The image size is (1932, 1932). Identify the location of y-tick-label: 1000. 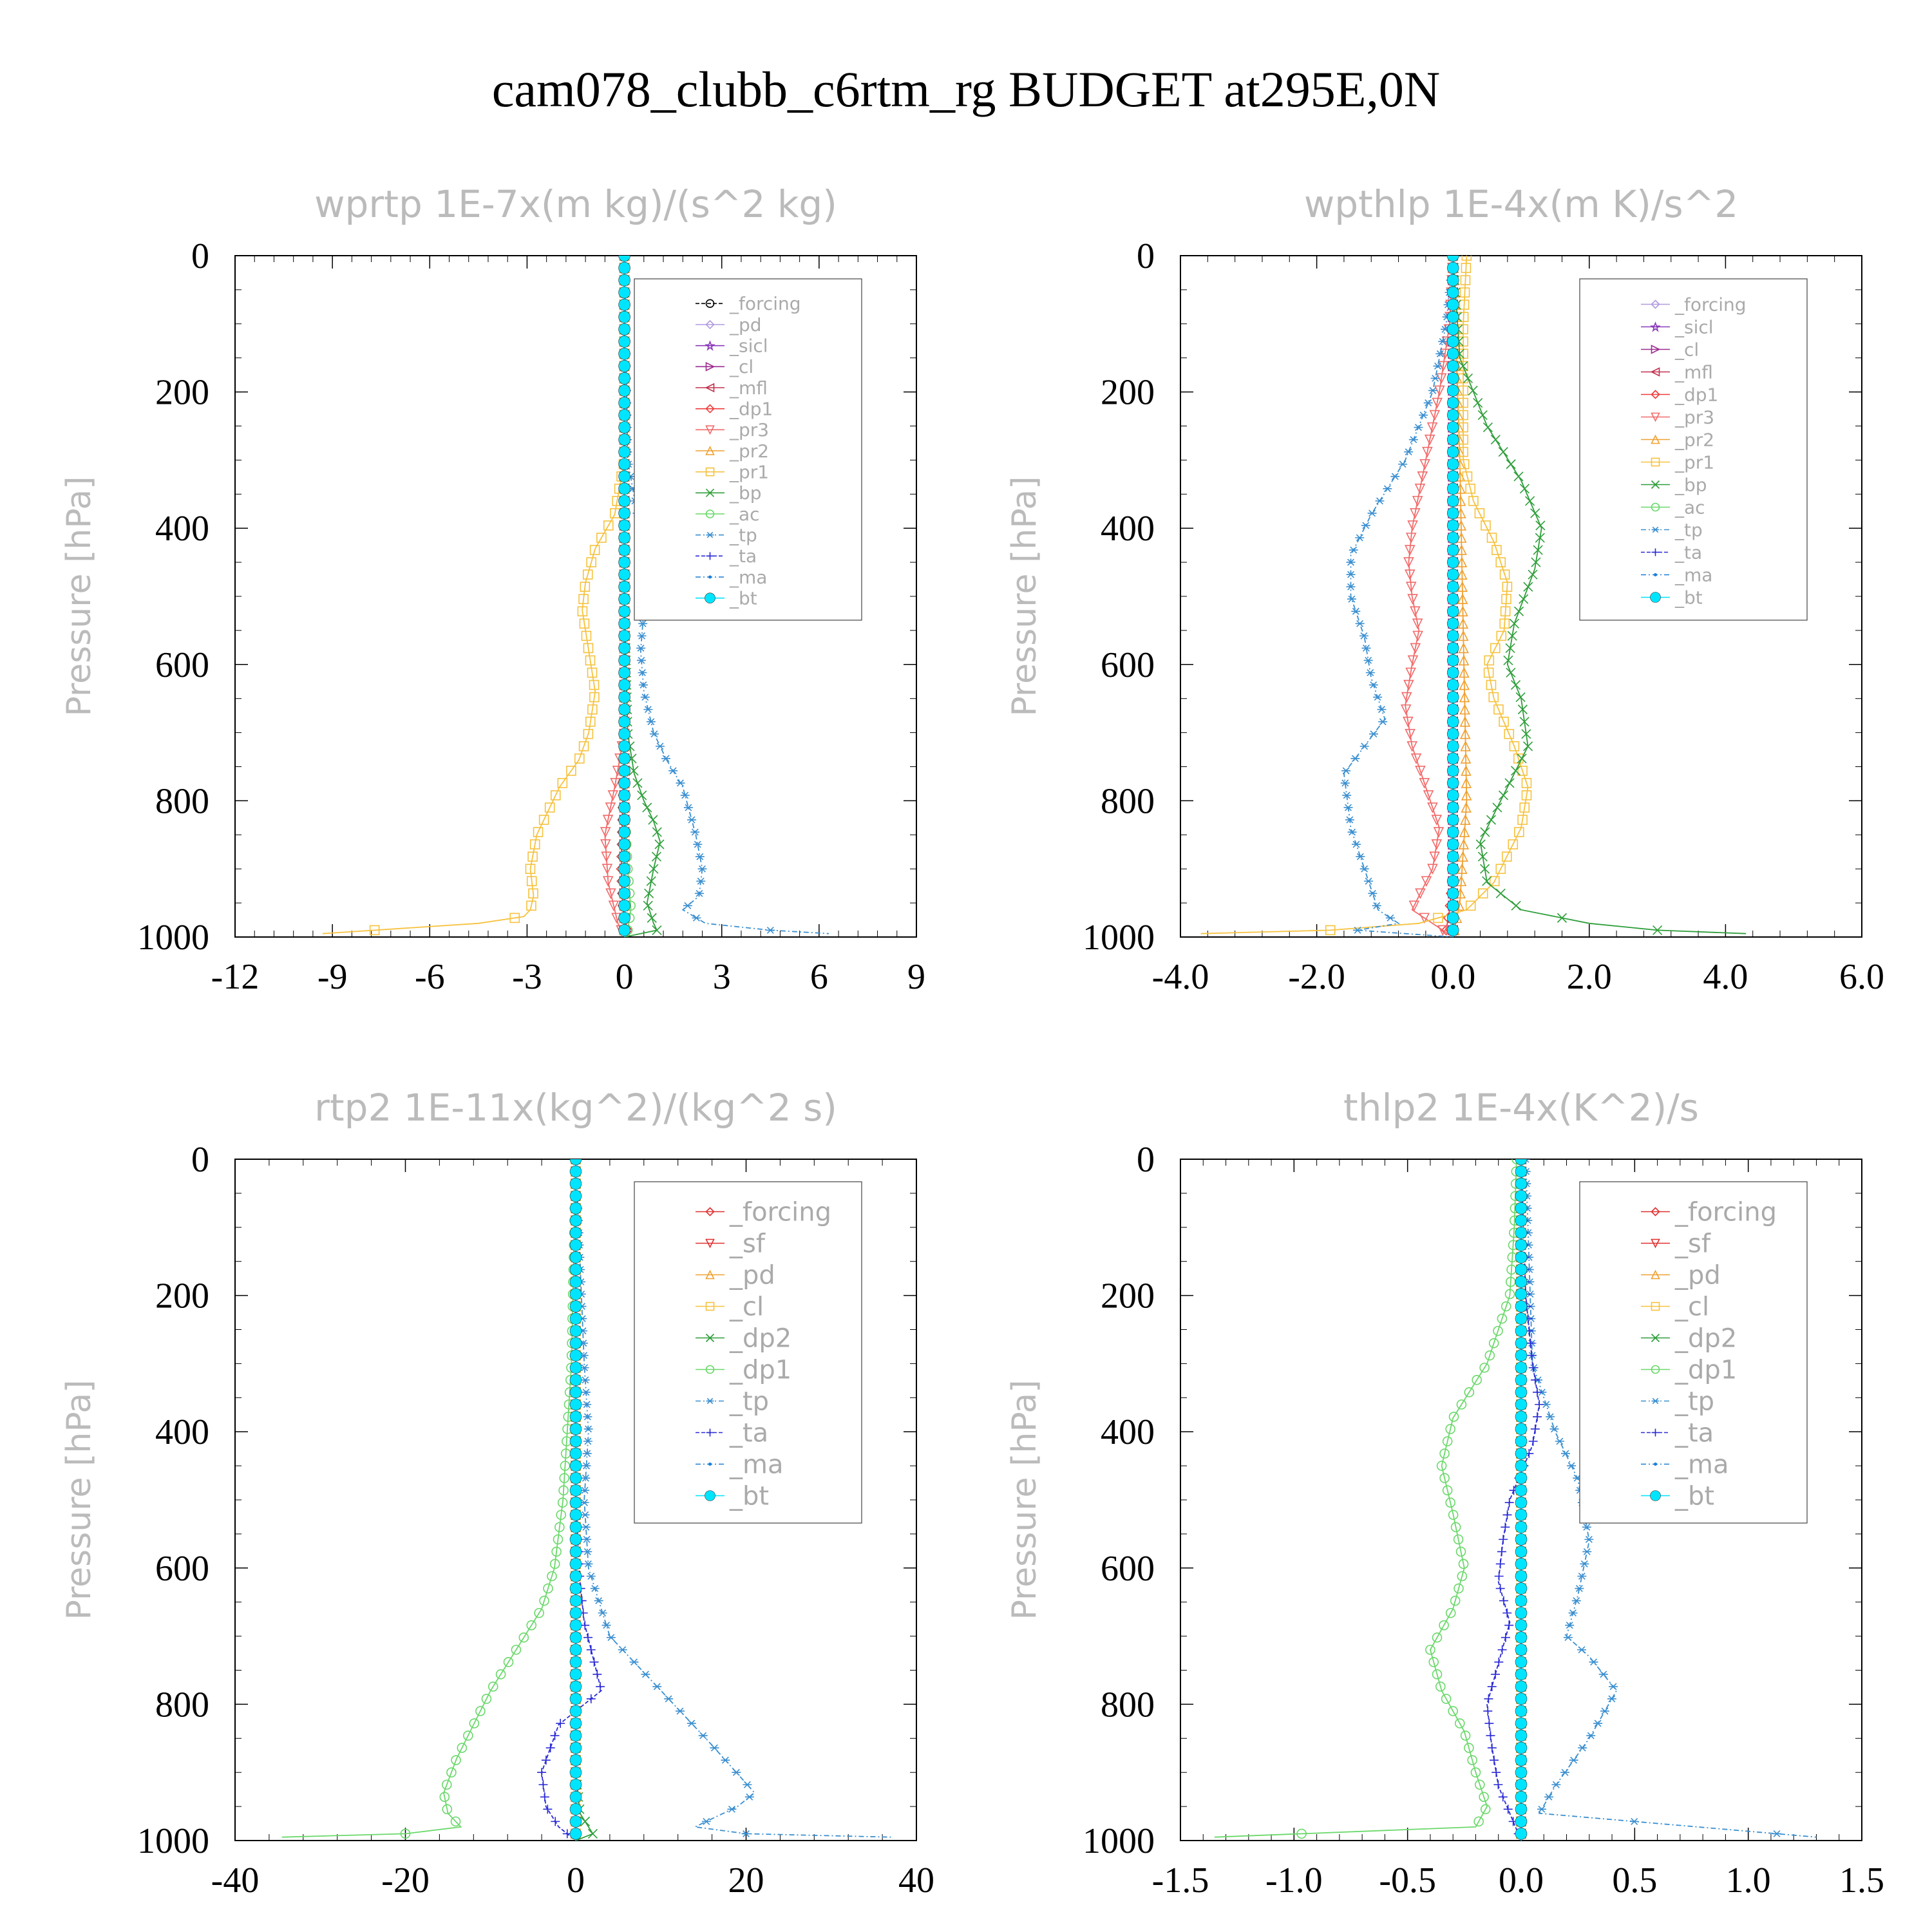
(173, 938).